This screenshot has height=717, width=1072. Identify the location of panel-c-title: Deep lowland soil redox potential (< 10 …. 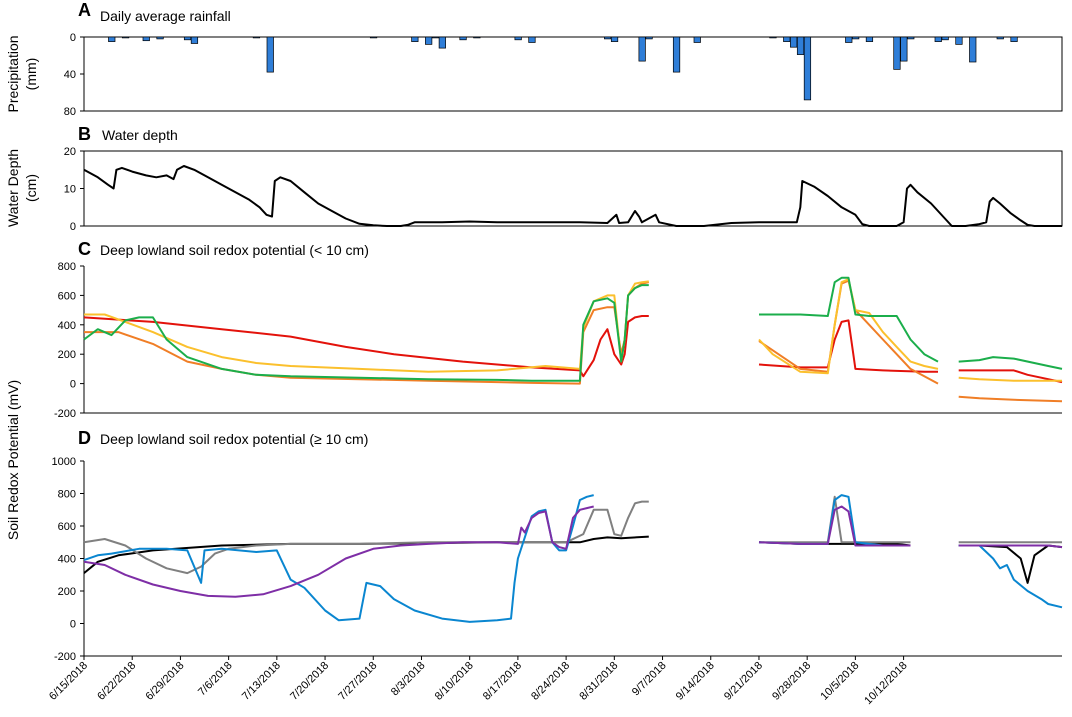
(234, 250).